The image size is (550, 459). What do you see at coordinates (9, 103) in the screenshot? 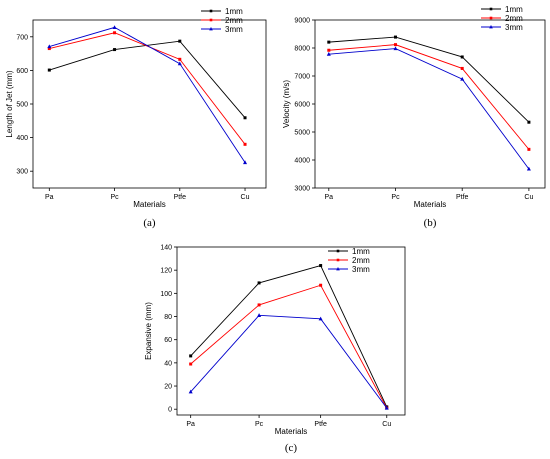
I see `y-axis-label: Length of Jet (mm)` at bounding box center [9, 103].